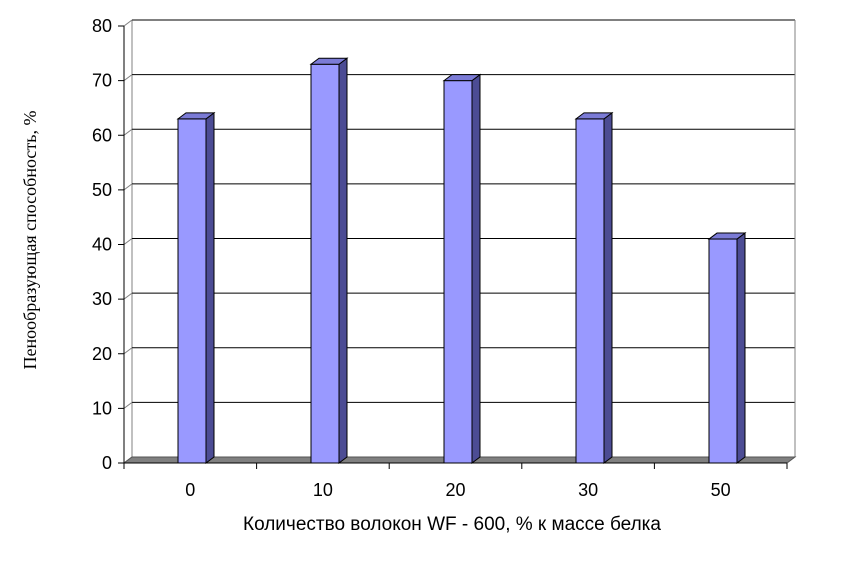 This screenshot has width=847, height=571. What do you see at coordinates (323, 490) in the screenshot?
I see `x-tick-label: 10` at bounding box center [323, 490].